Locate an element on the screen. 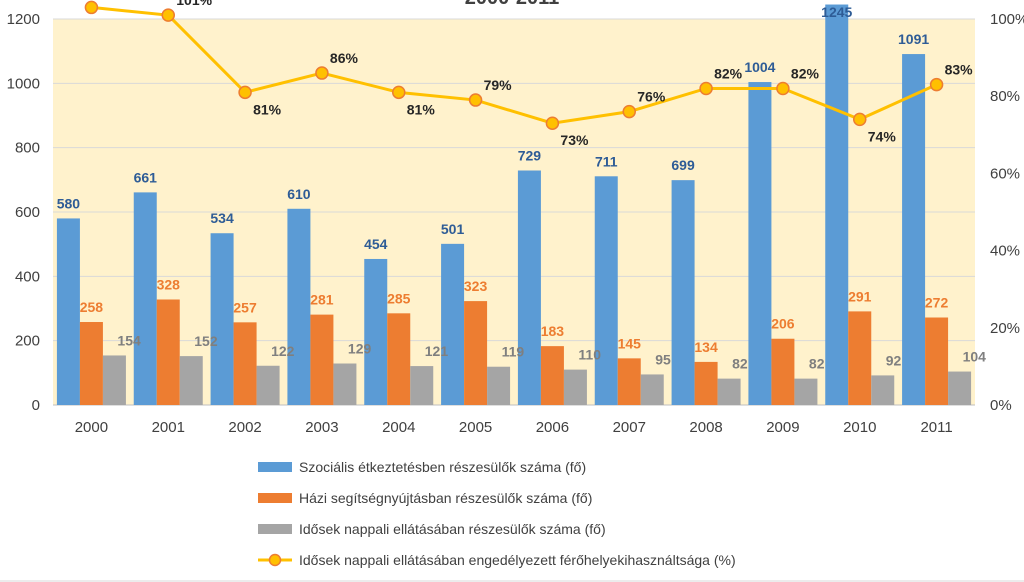 The image size is (1024, 582). y2-tick-label: 0% is located at coordinates (1001, 405).